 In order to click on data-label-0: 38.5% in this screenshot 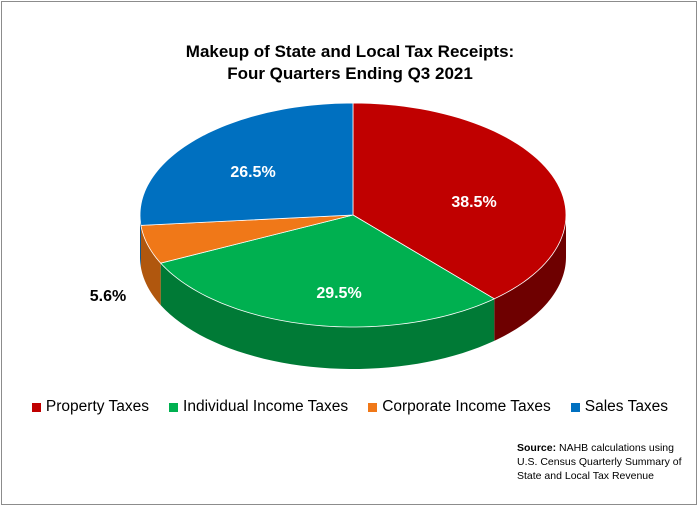, I will do `click(473, 202)`.